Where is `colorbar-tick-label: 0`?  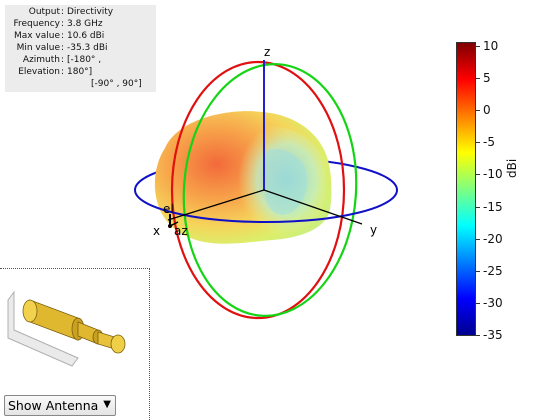 colorbar-tick-label: 0 is located at coordinates (487, 110).